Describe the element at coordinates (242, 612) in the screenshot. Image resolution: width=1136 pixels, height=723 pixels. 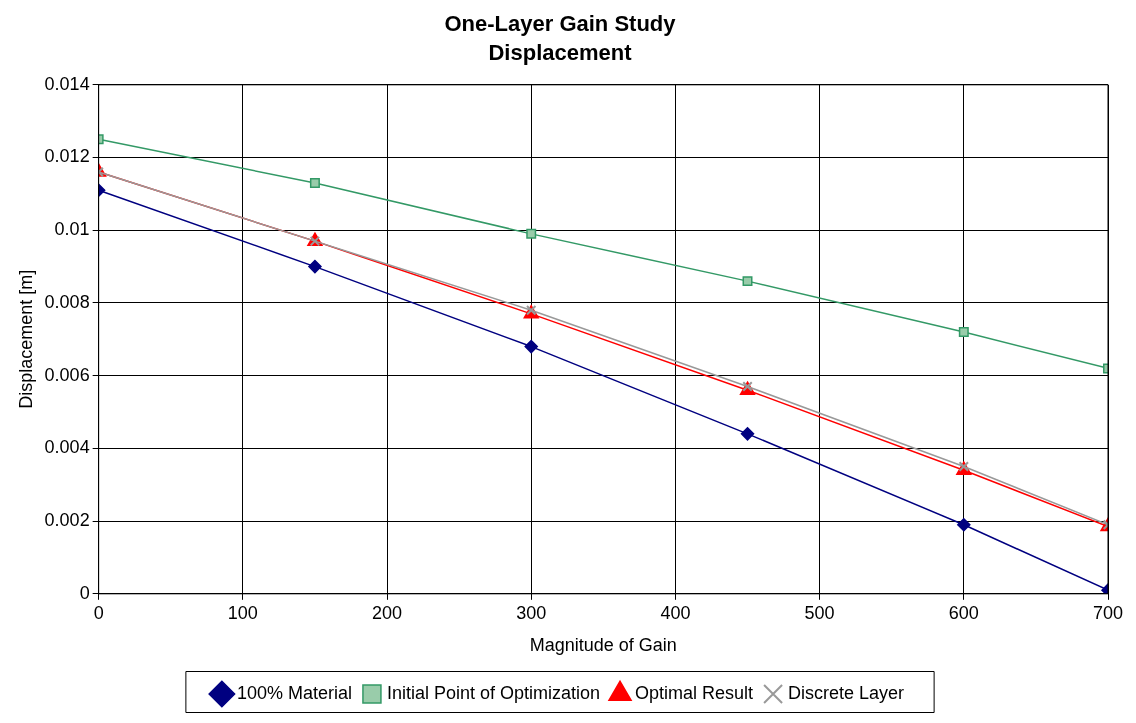
I see `x-tick-label: 100` at that location.